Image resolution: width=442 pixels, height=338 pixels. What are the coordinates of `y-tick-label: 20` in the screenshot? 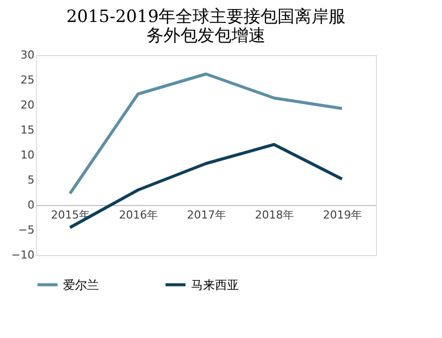 It's located at (27, 105).